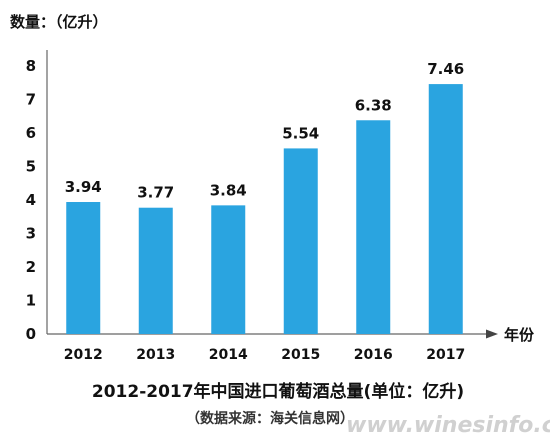 The image size is (550, 442). Describe the element at coordinates (31, 334) in the screenshot. I see `y-tick-label: 0` at that location.